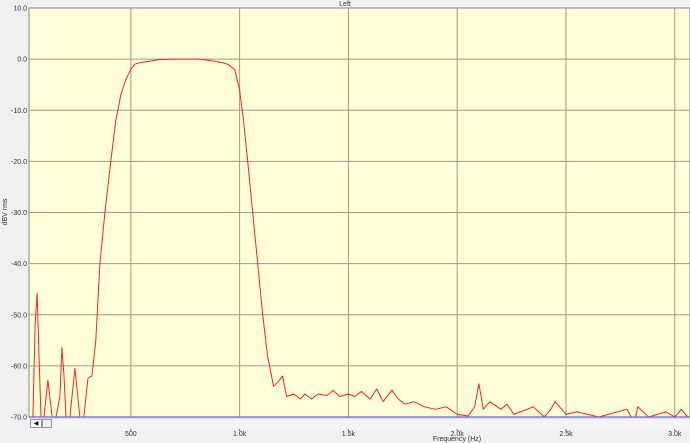 This screenshot has height=443, width=690. Describe the element at coordinates (360, 423) in the screenshot. I see `horizontal-scrollbar: ◀` at that location.